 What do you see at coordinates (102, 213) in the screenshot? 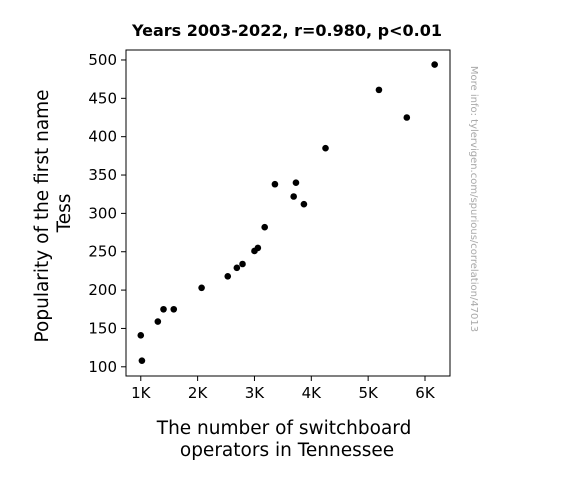
I see `y-tick-label: 300` at bounding box center [102, 213].